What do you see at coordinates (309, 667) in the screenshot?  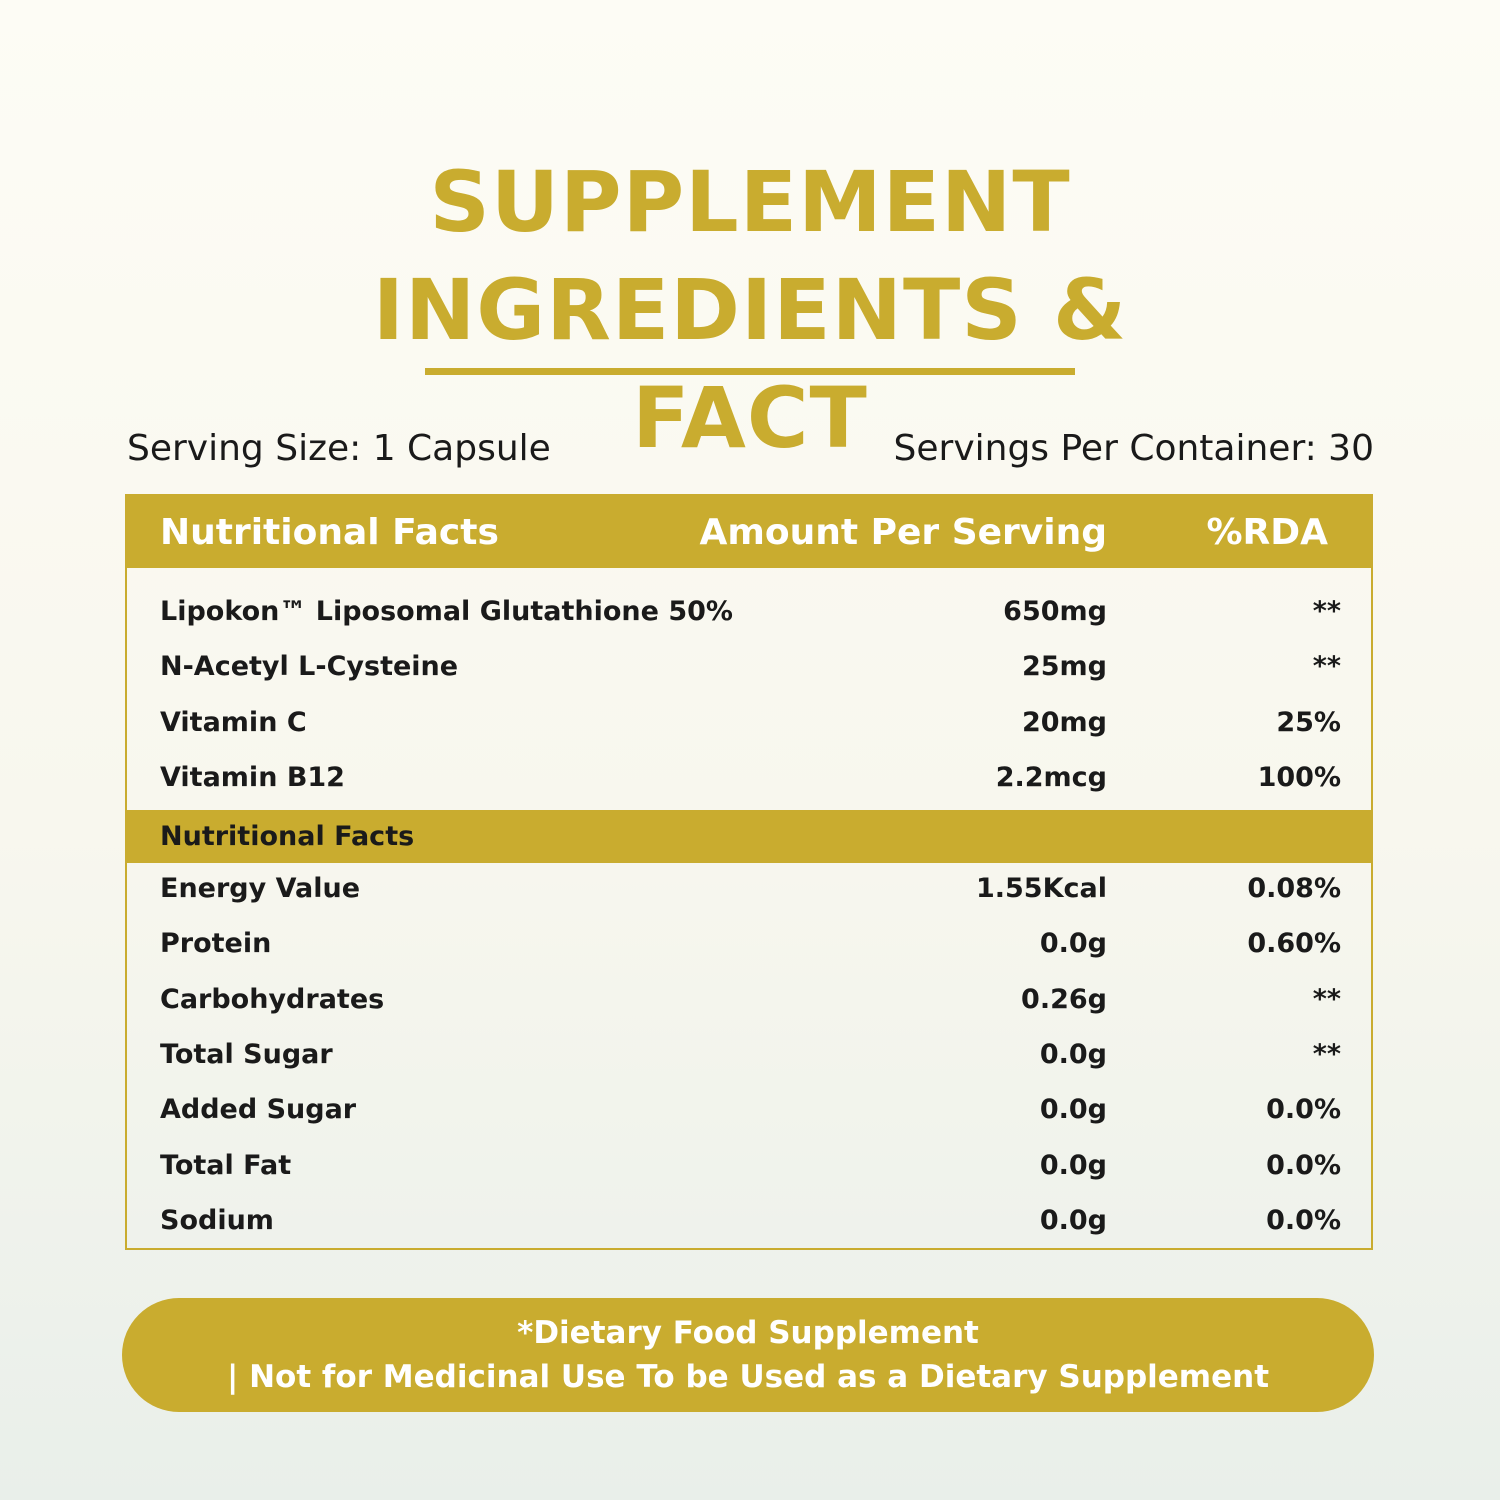 I see `table-cell: N-Acetyl L-Cysteine` at bounding box center [309, 667].